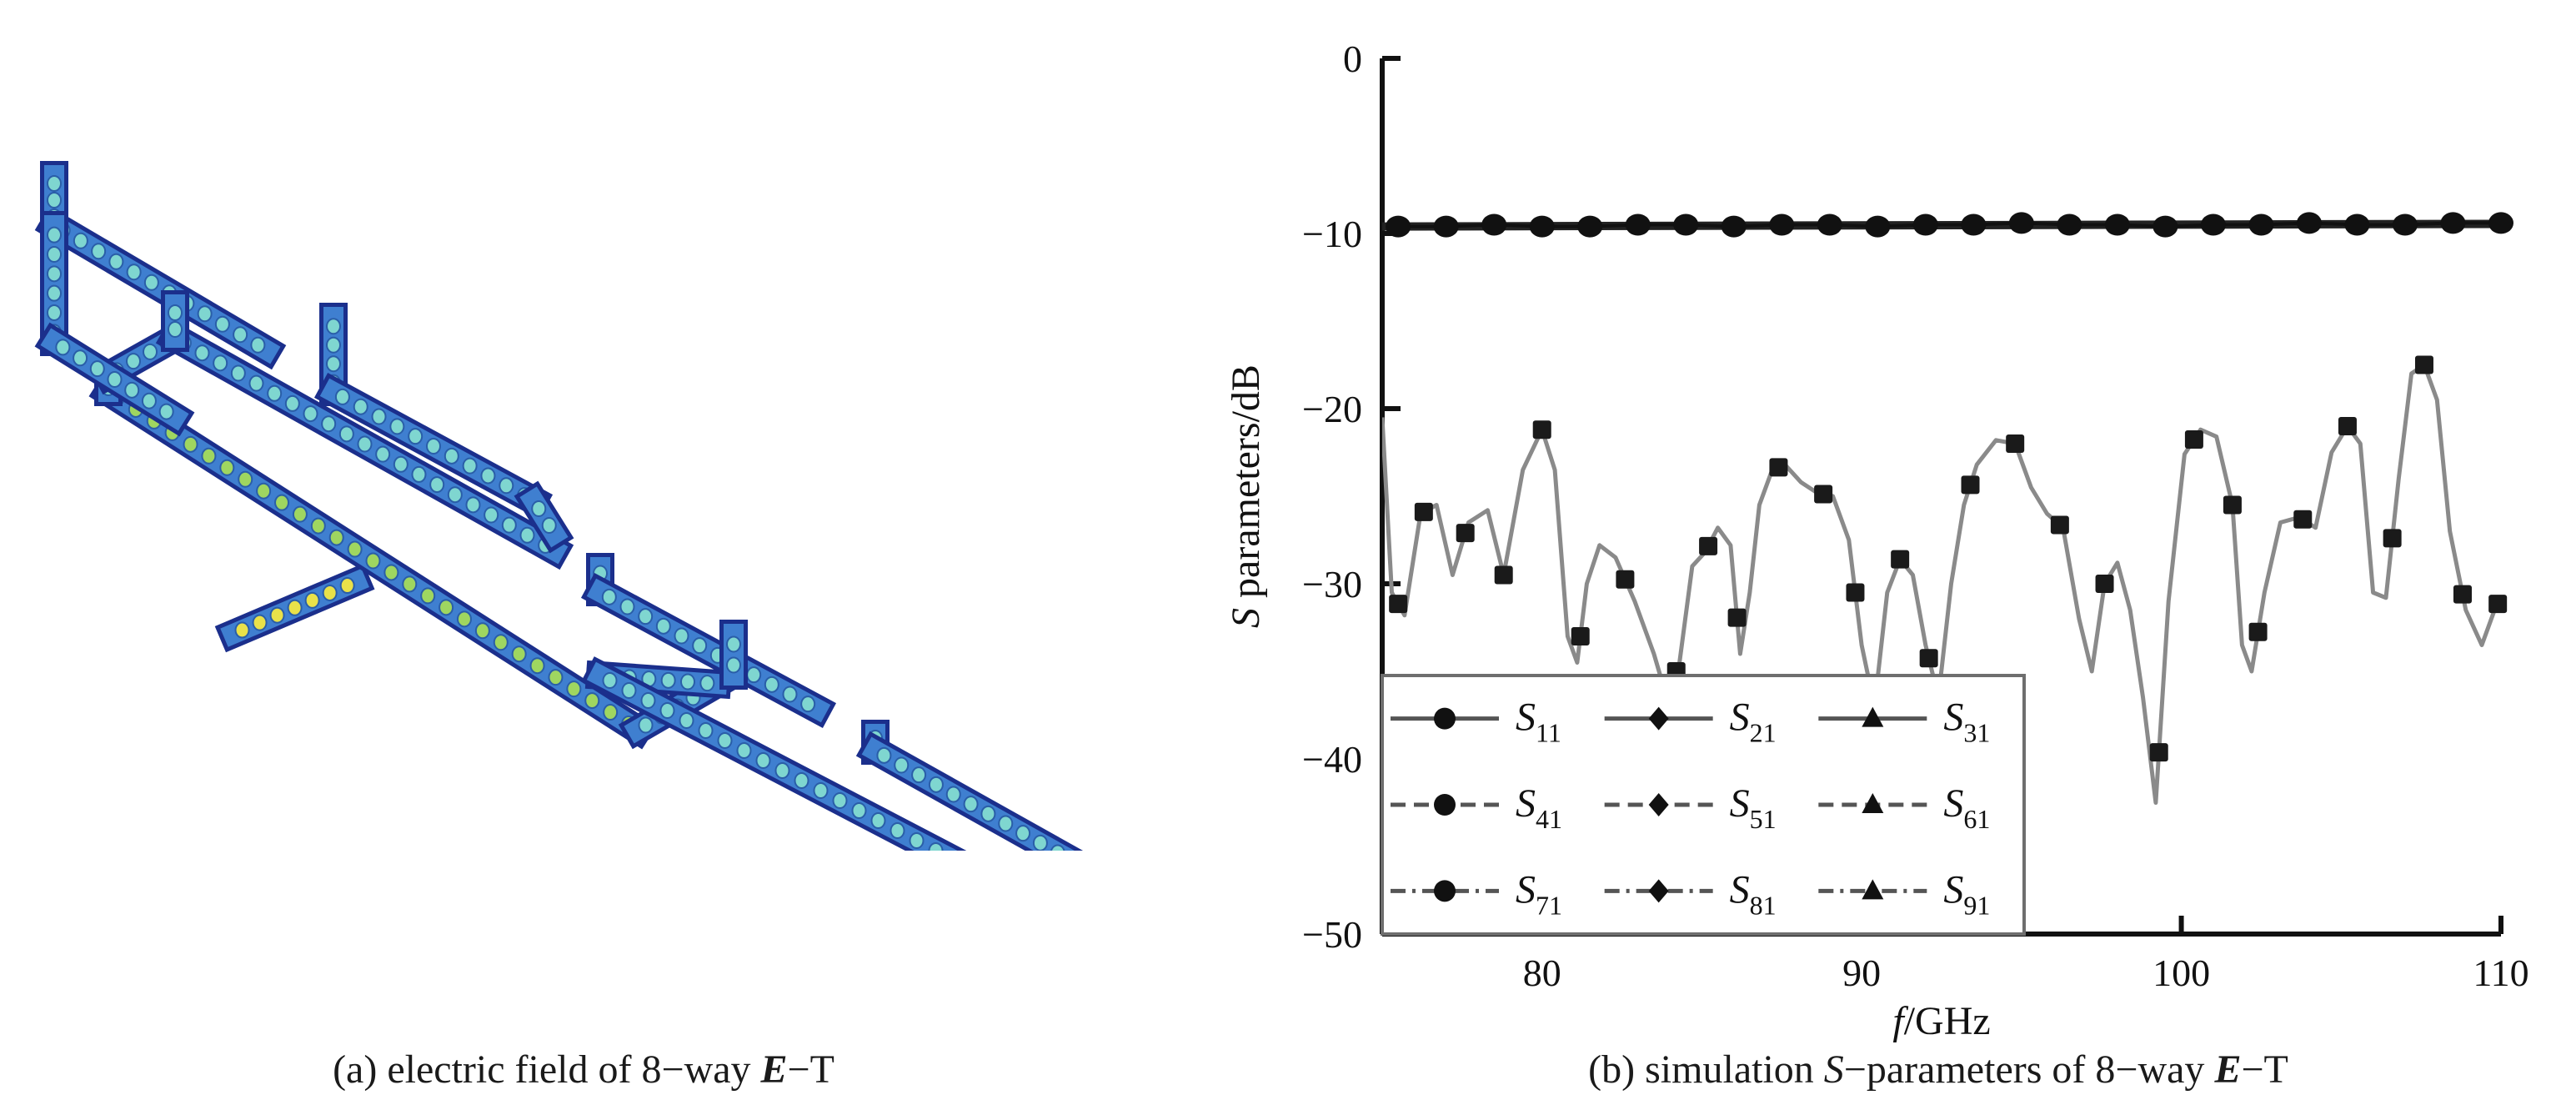 The height and width of the screenshot is (1115, 2576). What do you see at coordinates (2500, 973) in the screenshot?
I see `x-tick-label: 110` at bounding box center [2500, 973].